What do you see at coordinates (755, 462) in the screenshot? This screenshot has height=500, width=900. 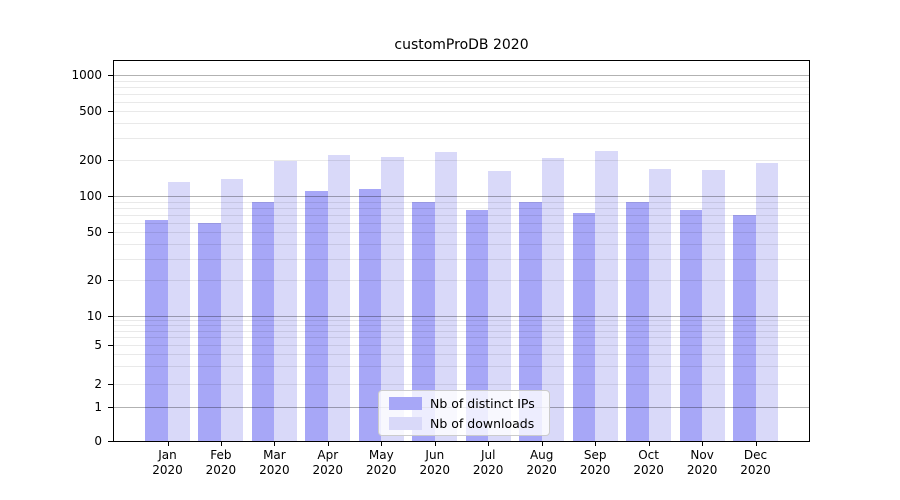 I see `x-tick-label: Dec 2020` at bounding box center [755, 462].